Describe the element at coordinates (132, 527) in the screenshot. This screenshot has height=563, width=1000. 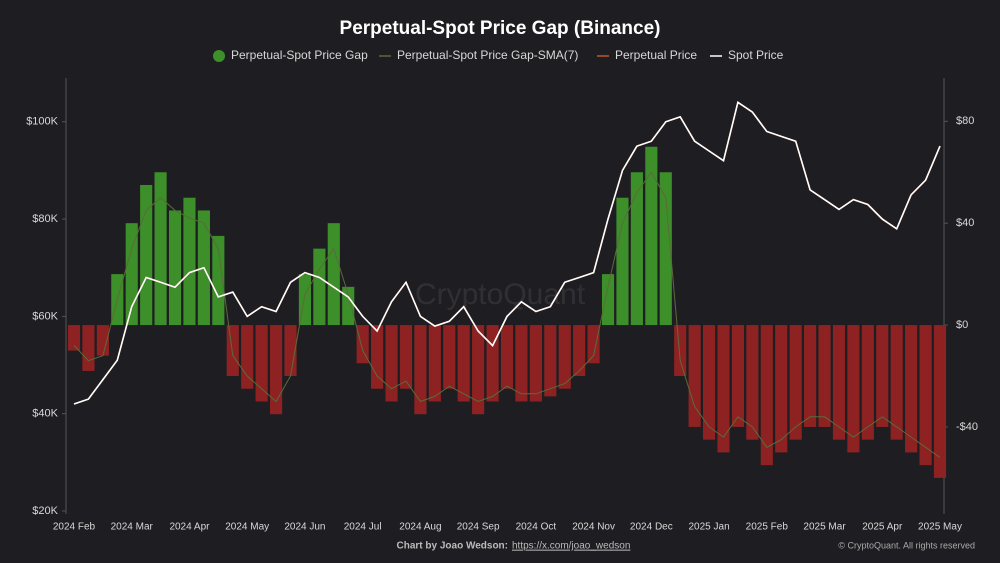
I see `x-tick-label: 2024 Mar` at that location.